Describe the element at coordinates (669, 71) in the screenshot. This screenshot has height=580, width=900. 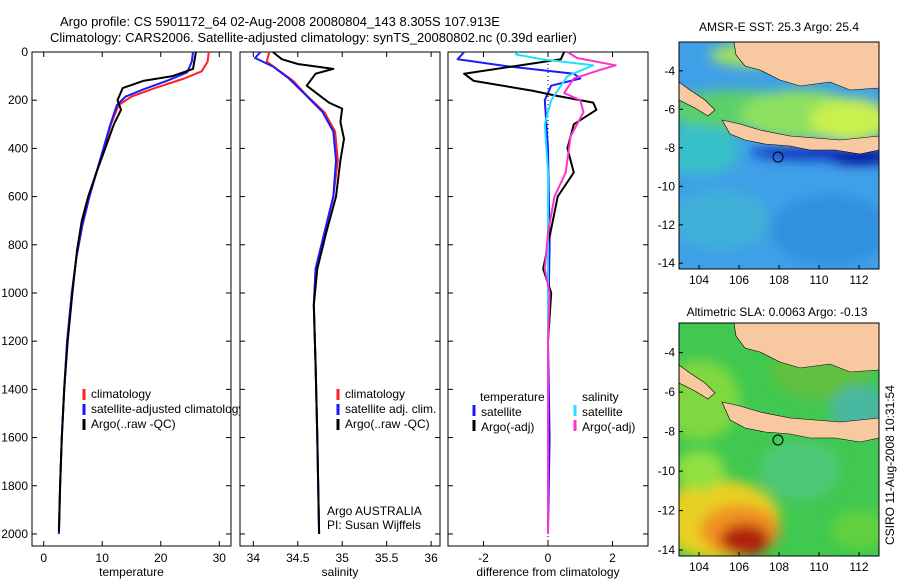
I see `sst-map-ytick-label: -4` at that location.